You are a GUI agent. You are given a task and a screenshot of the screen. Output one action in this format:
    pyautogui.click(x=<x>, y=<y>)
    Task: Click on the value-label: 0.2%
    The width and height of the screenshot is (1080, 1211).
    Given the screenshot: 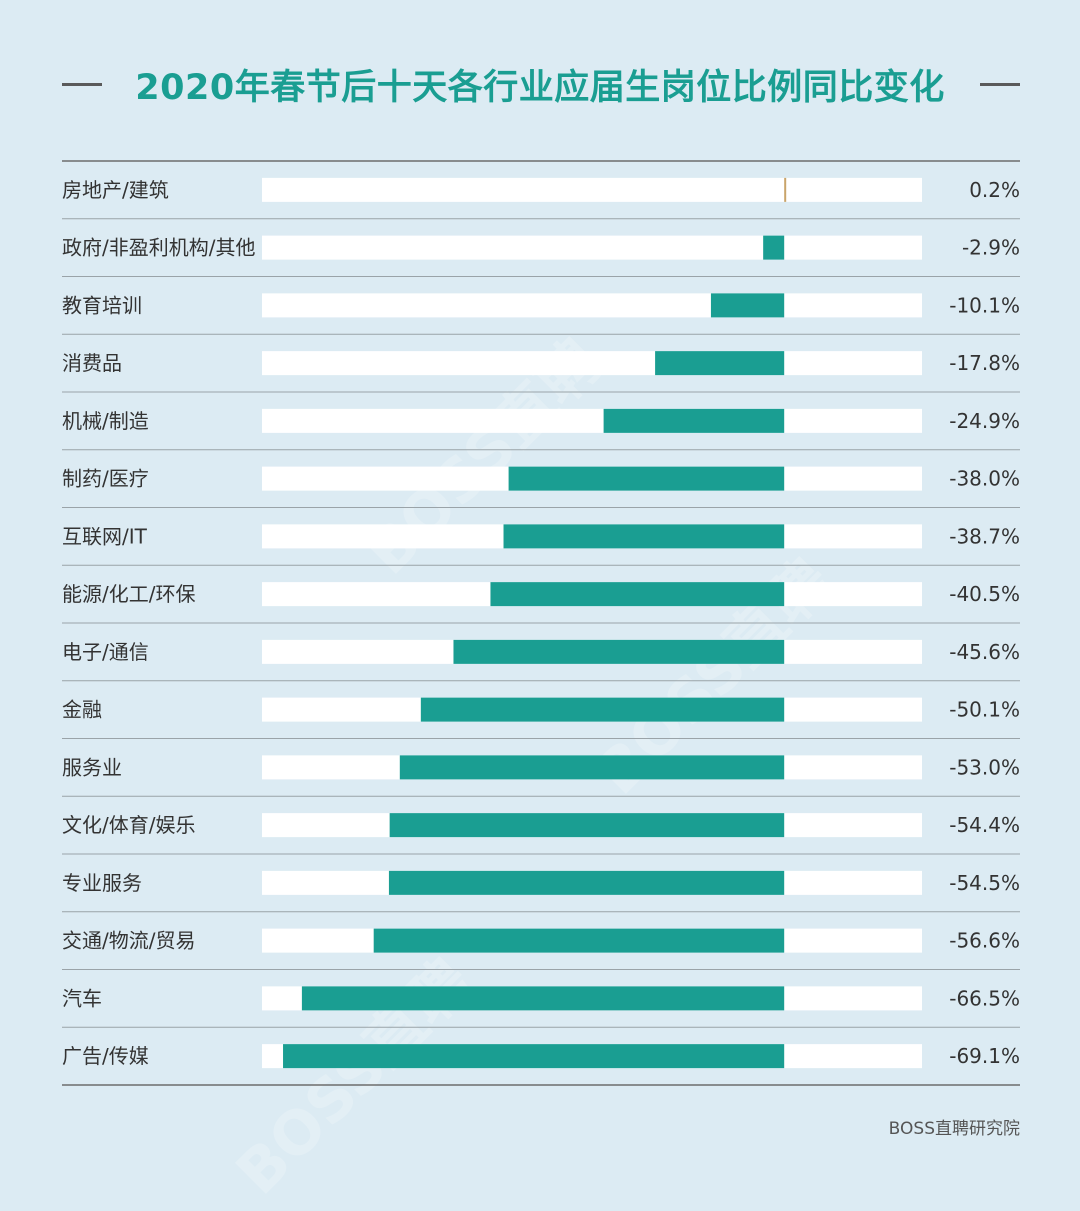 What is the action you would take?
    pyautogui.click(x=994, y=190)
    